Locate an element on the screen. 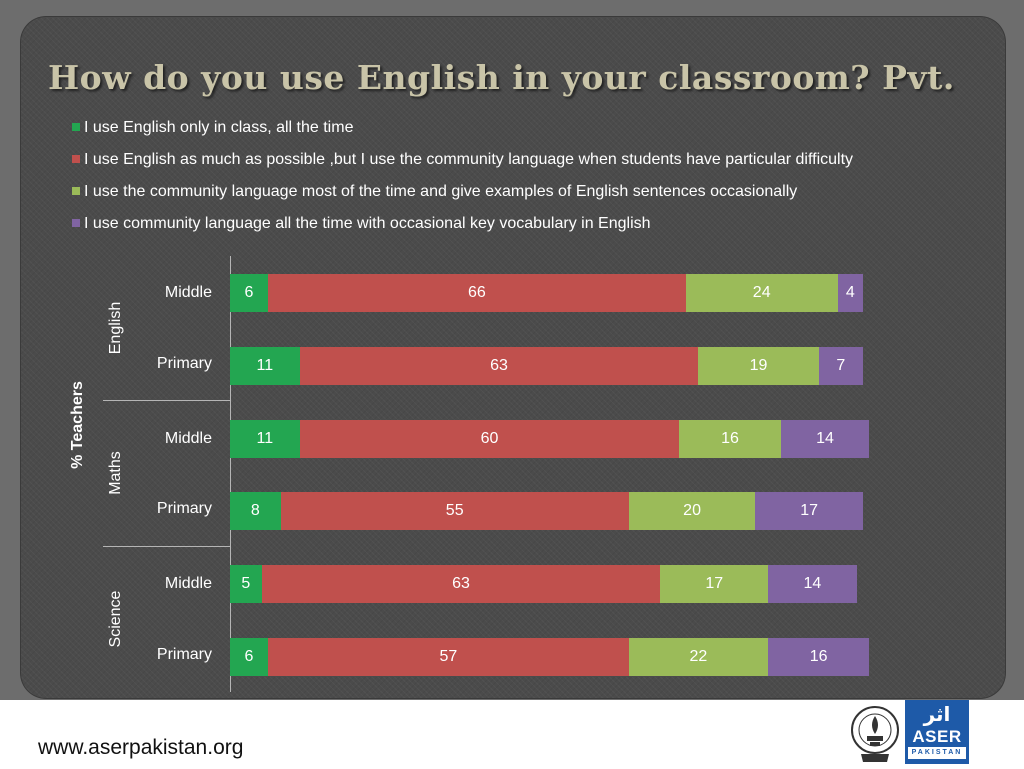  bar-segment: 24 is located at coordinates (761, 293).